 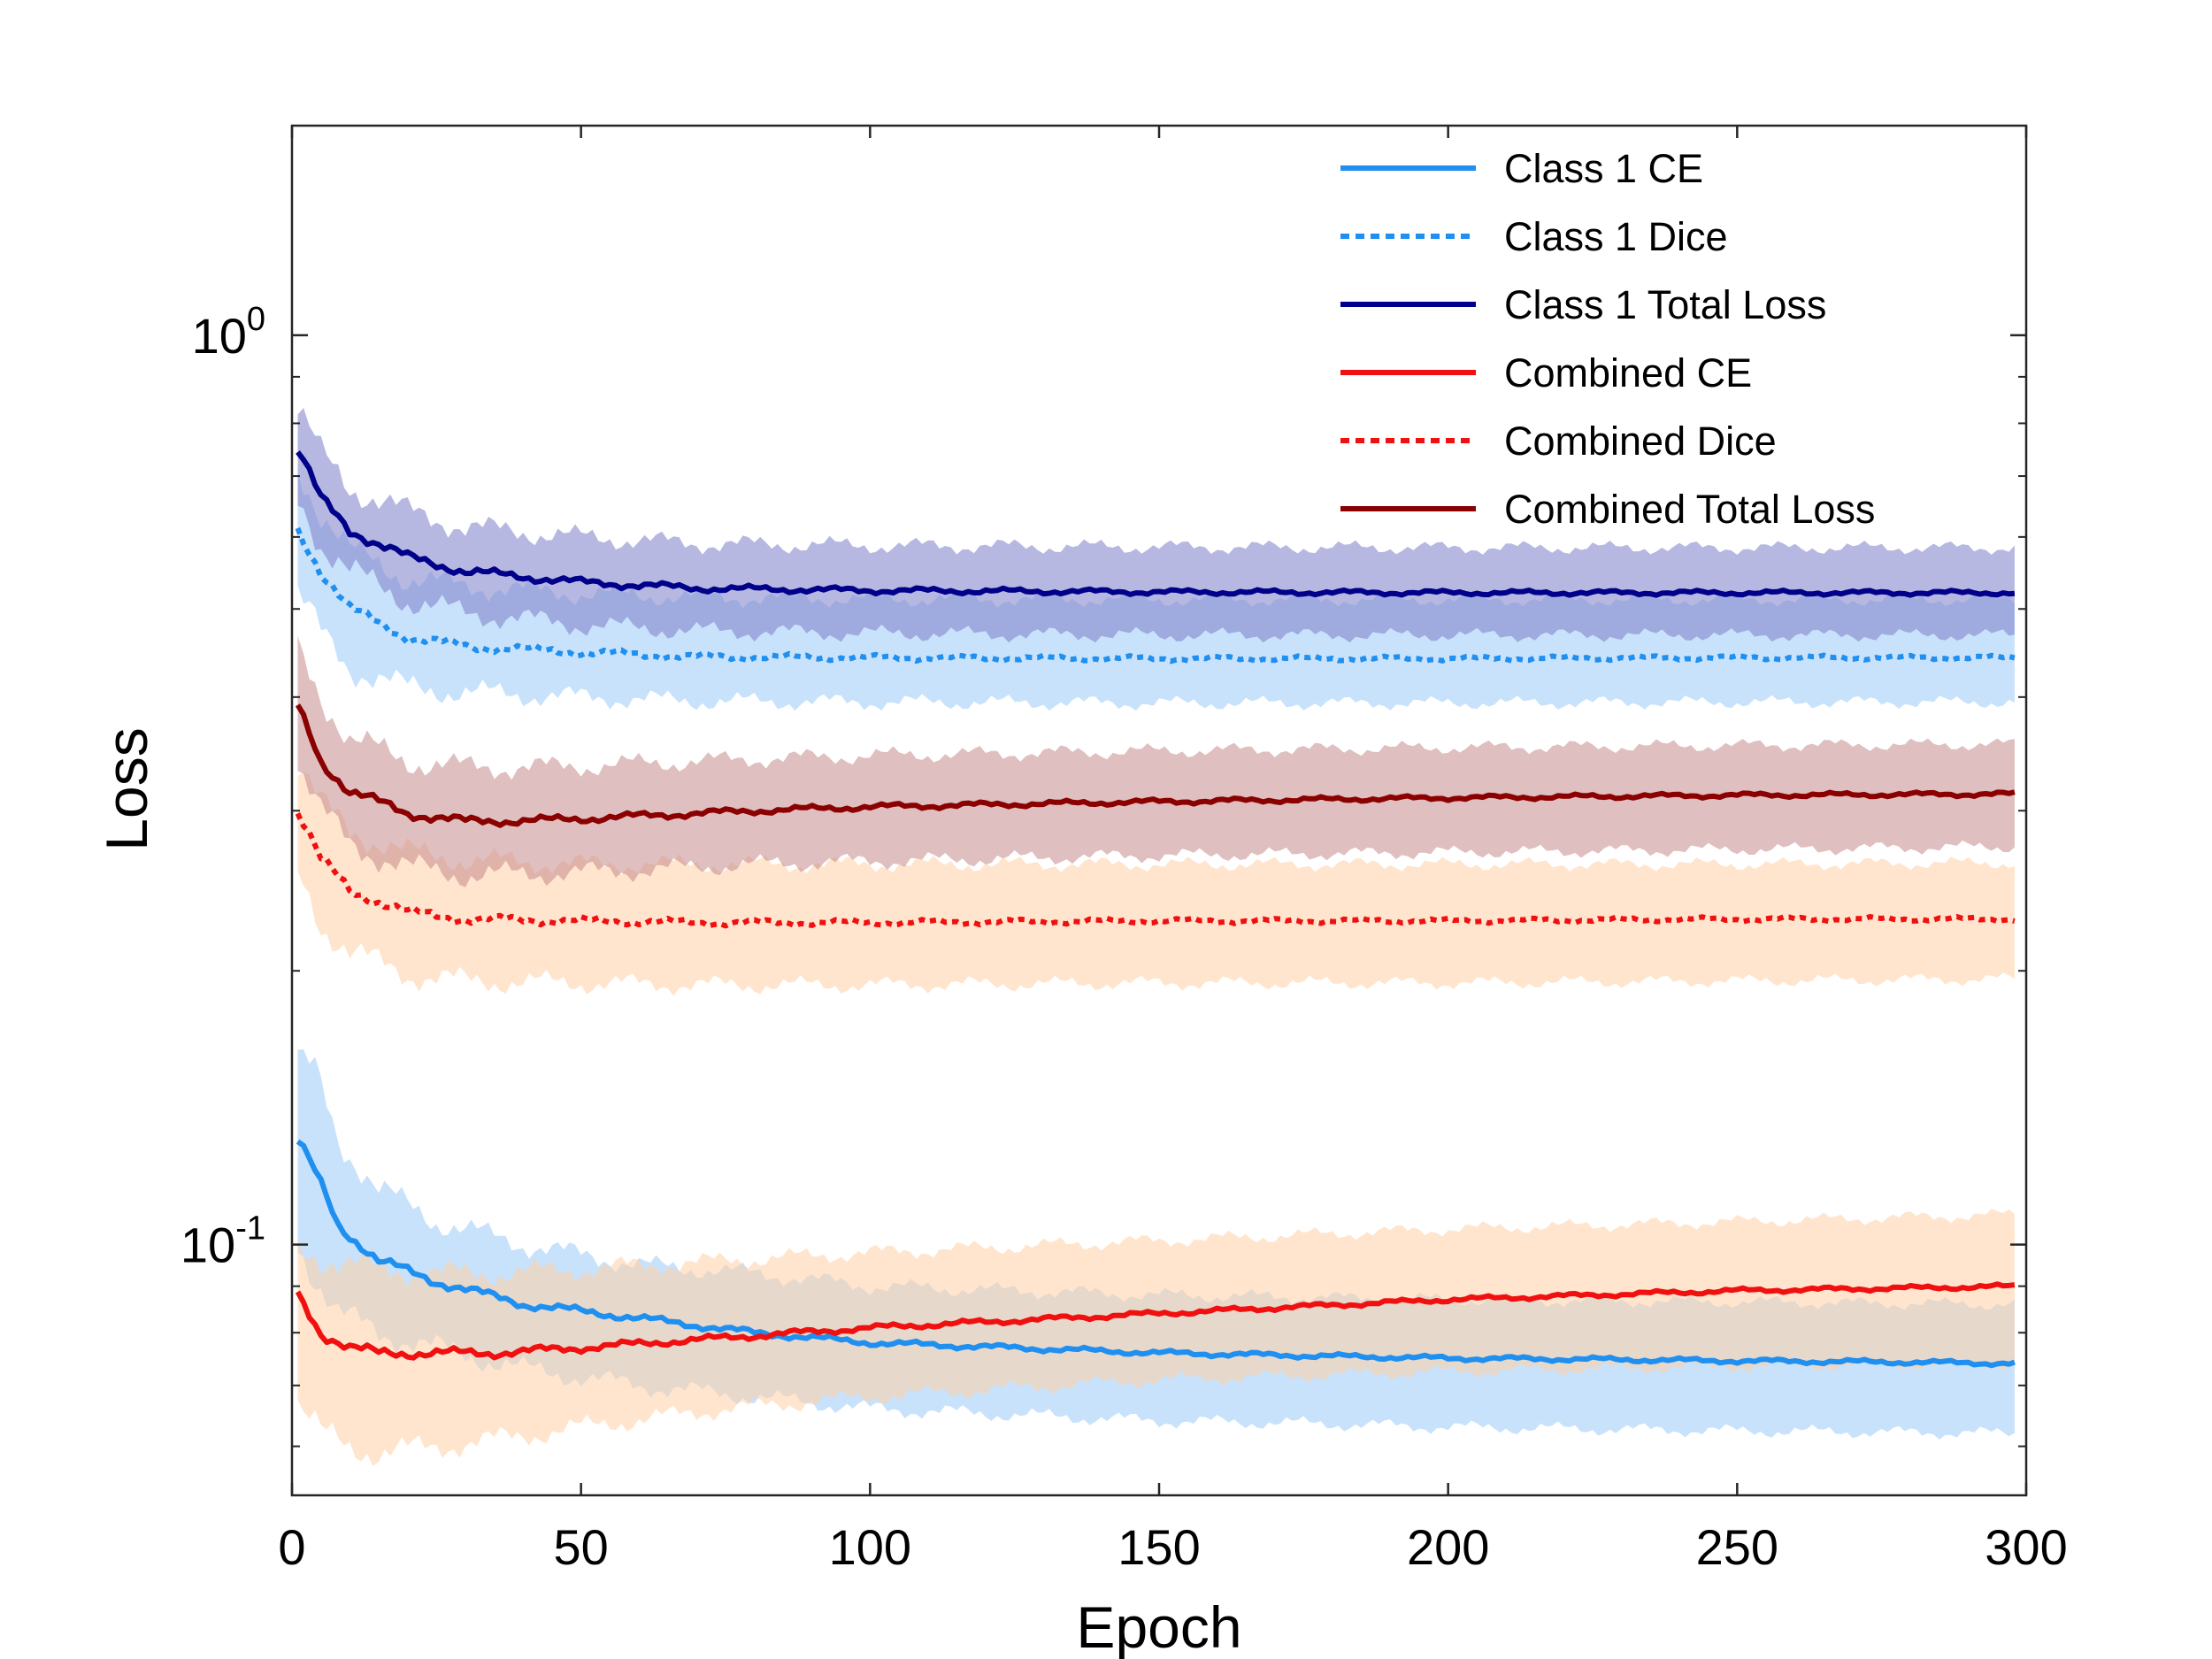 What do you see at coordinates (1448, 1547) in the screenshot?
I see `x-tick-label: 200` at bounding box center [1448, 1547].